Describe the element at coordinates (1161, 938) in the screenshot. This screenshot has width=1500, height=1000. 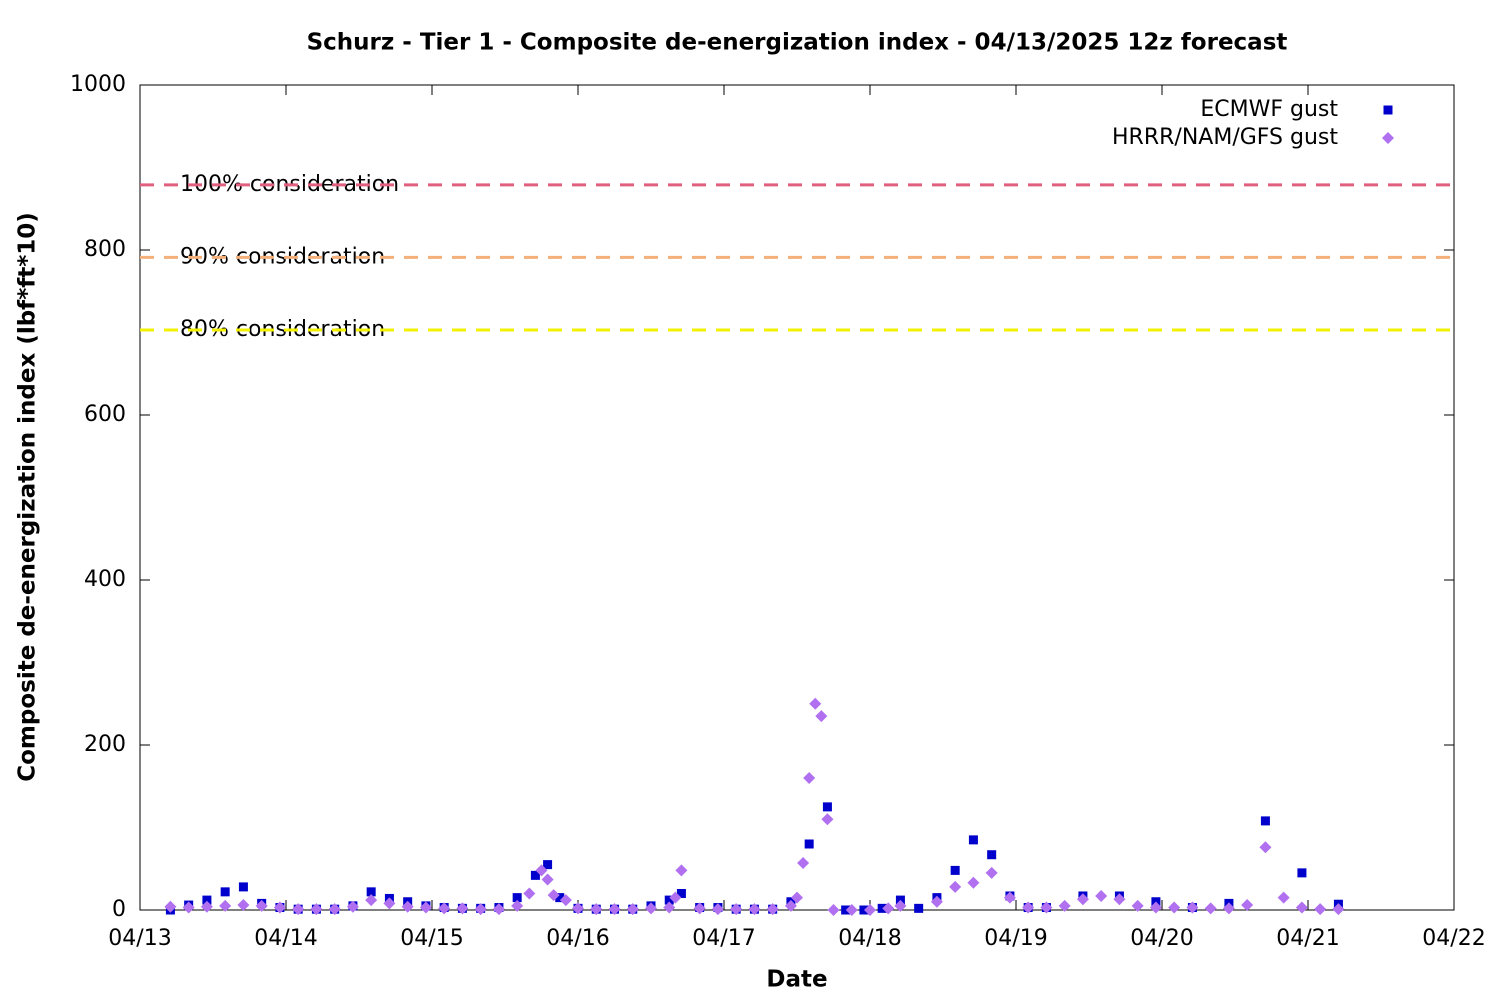
I see `x-tick-label: 04/20` at that location.